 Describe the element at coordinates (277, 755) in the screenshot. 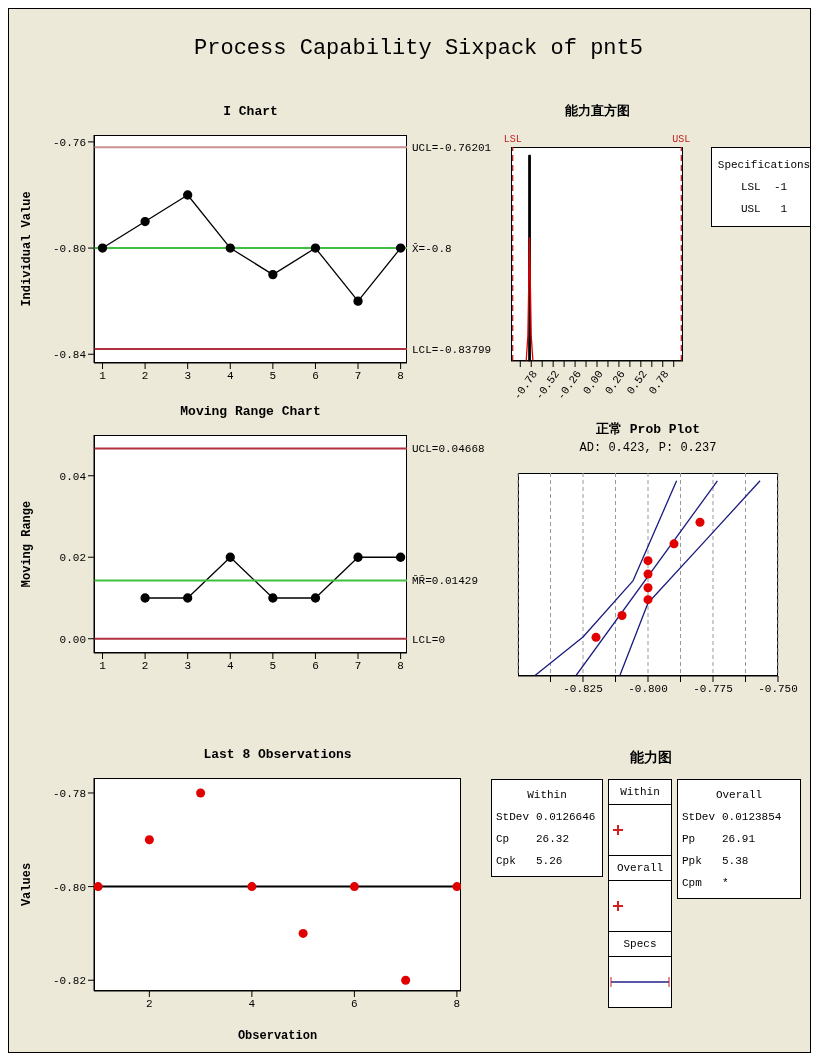

I see `chart-title: Last 8 Observations` at that location.